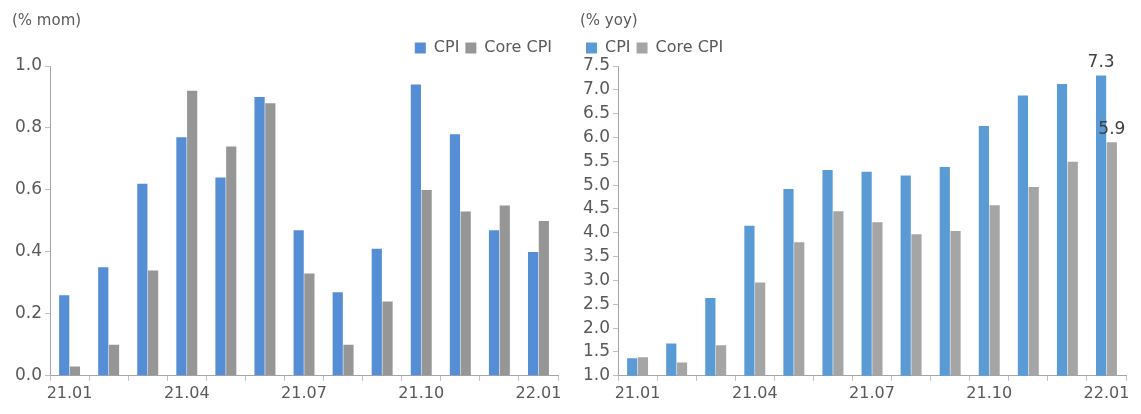  What do you see at coordinates (596, 135) in the screenshot?
I see `y-tick-label: 6.0` at bounding box center [596, 135].